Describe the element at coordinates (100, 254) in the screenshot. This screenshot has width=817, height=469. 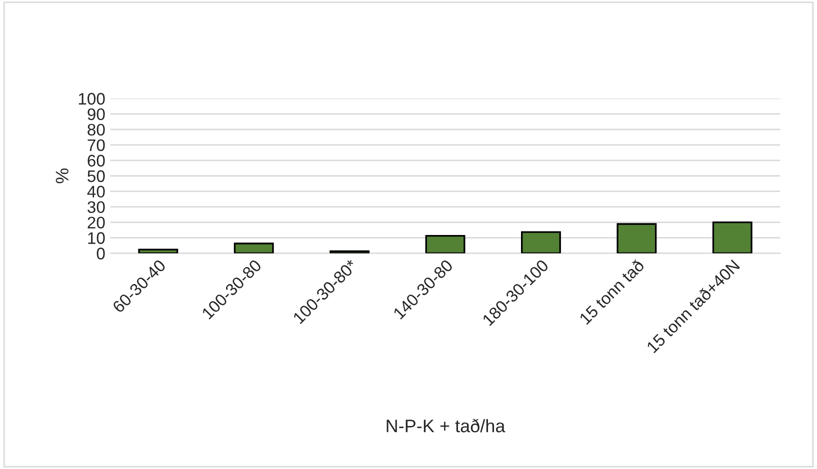
I see `y-tick-label: 0` at that location.